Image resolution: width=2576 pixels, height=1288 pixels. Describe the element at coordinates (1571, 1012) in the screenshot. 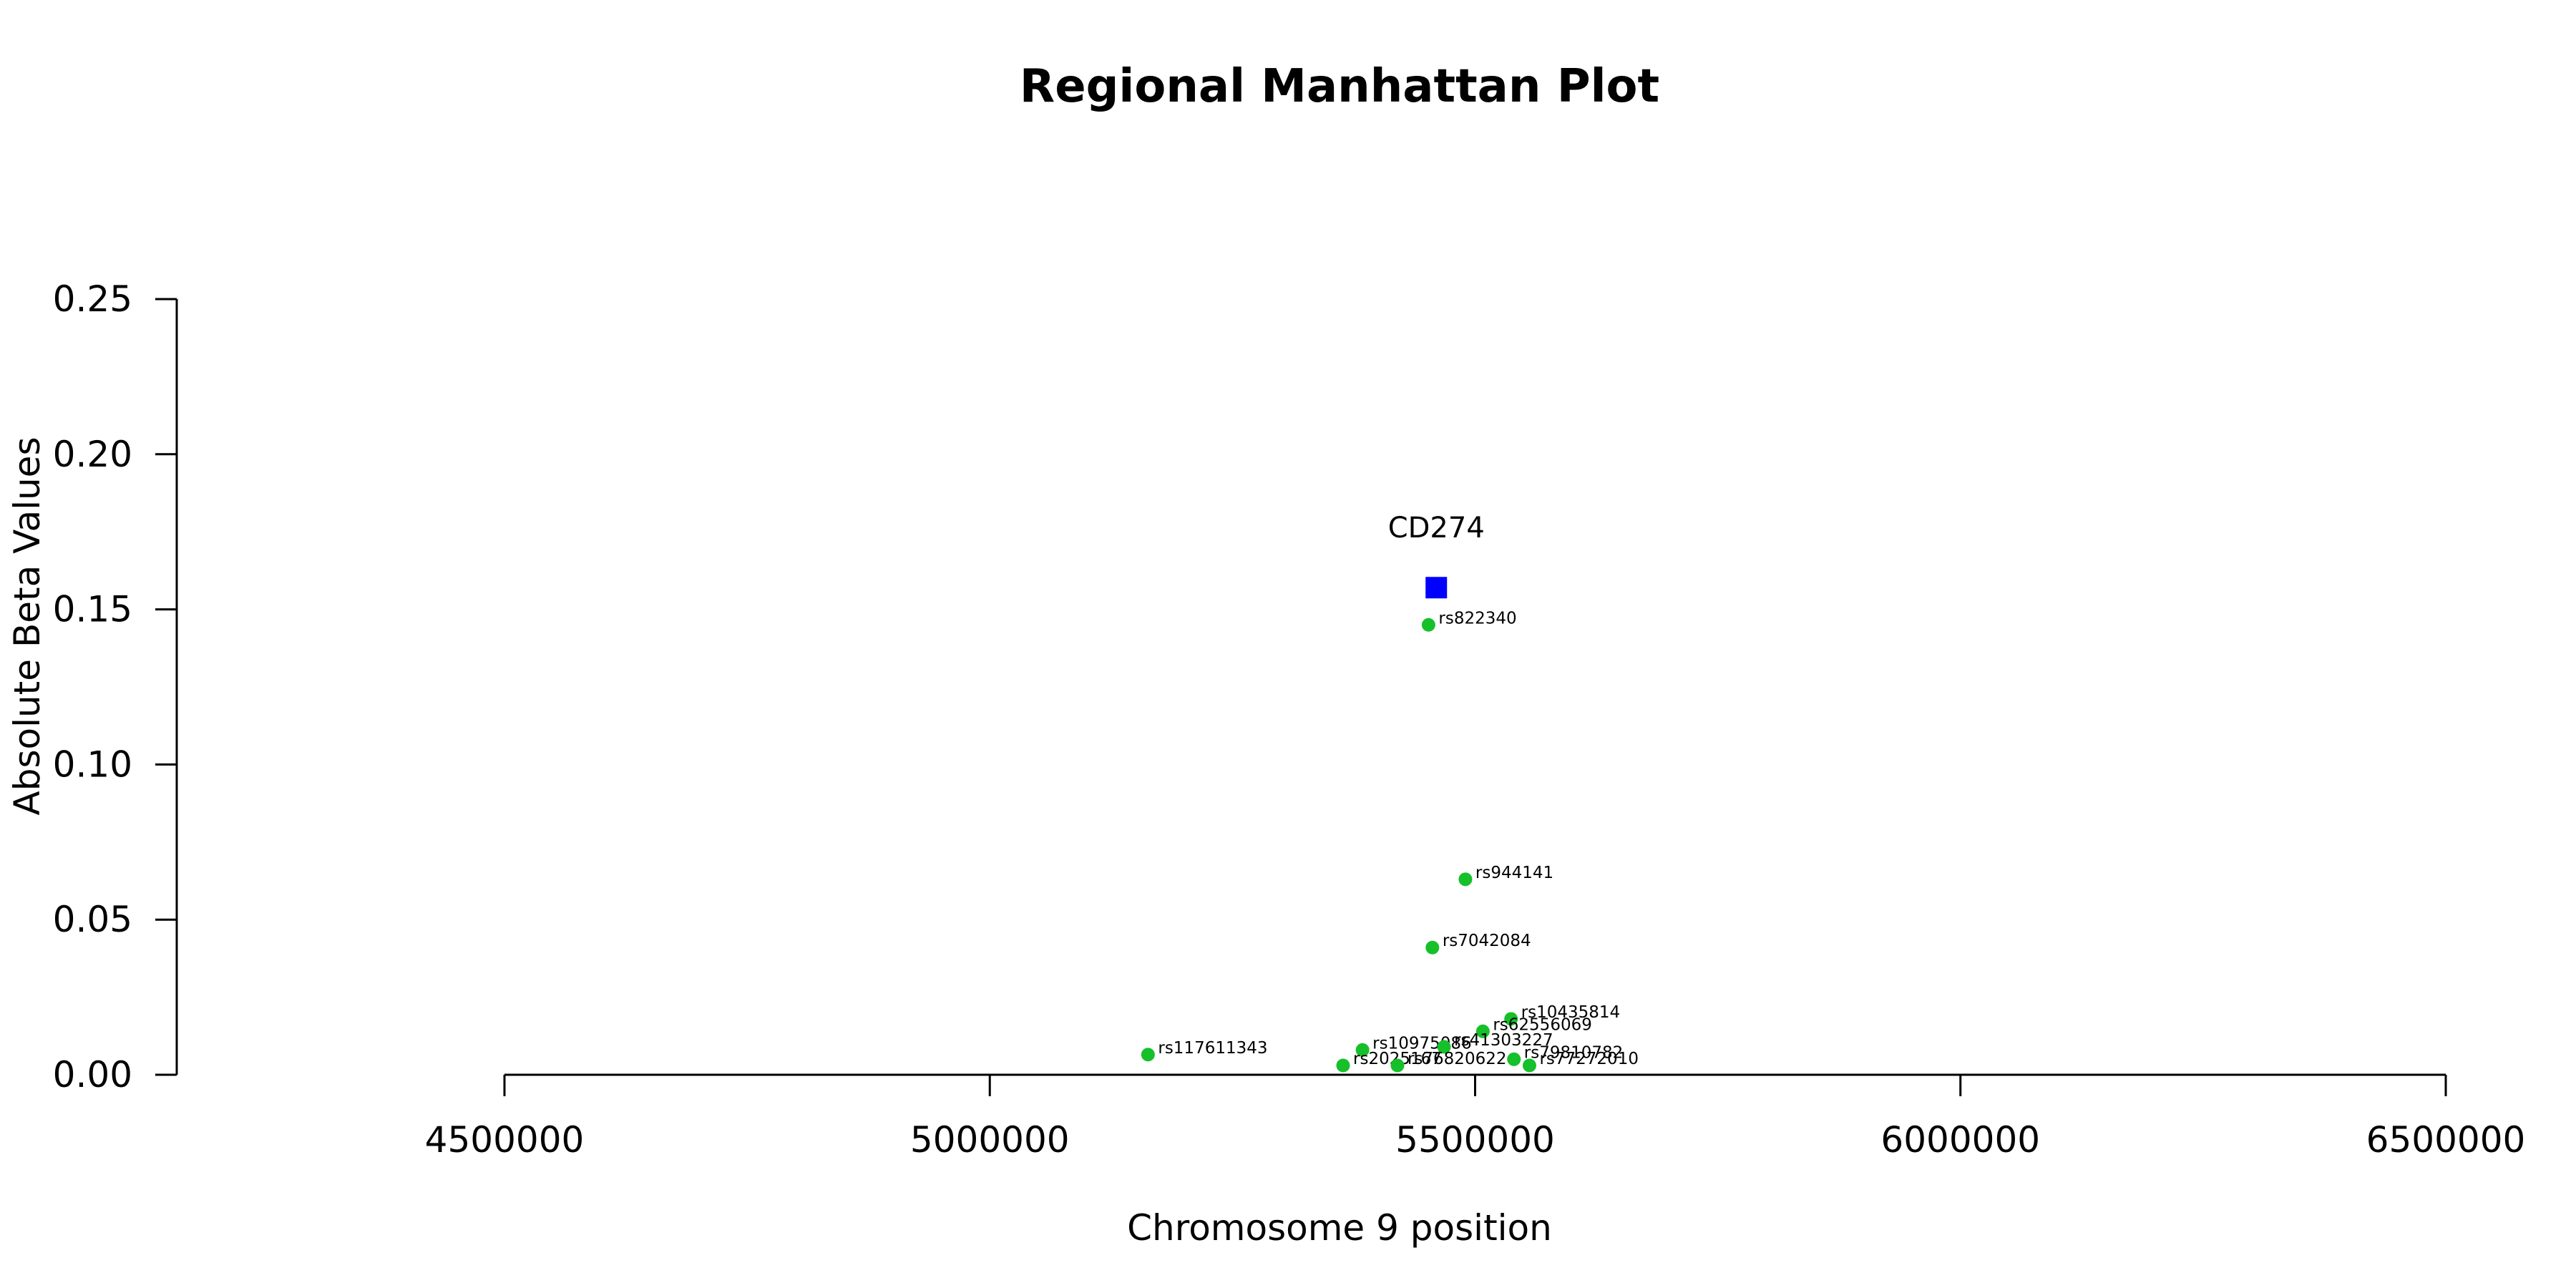

I see `snp-label: rs10435814` at that location.